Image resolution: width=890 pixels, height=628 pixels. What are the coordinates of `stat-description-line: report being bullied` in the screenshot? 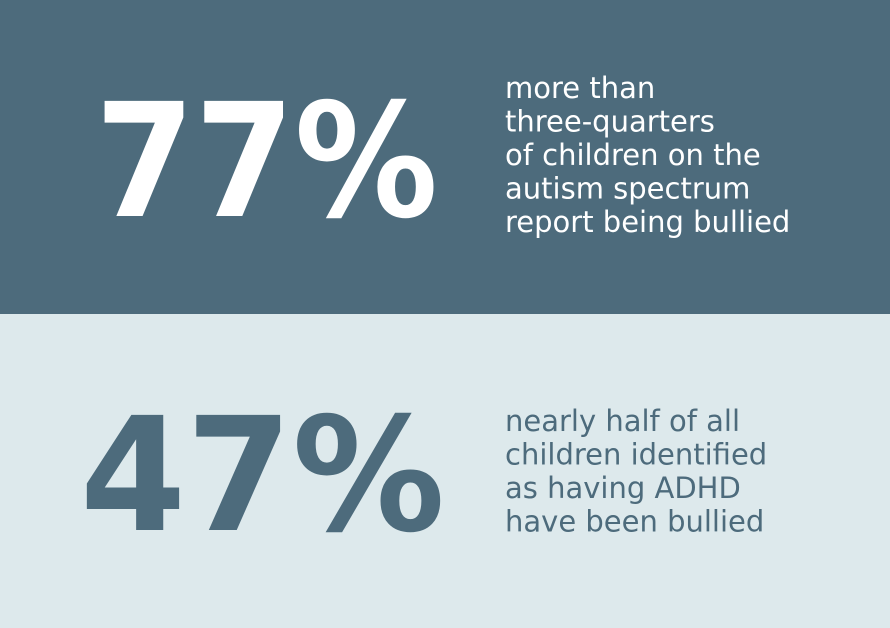 It's located at (647, 222).